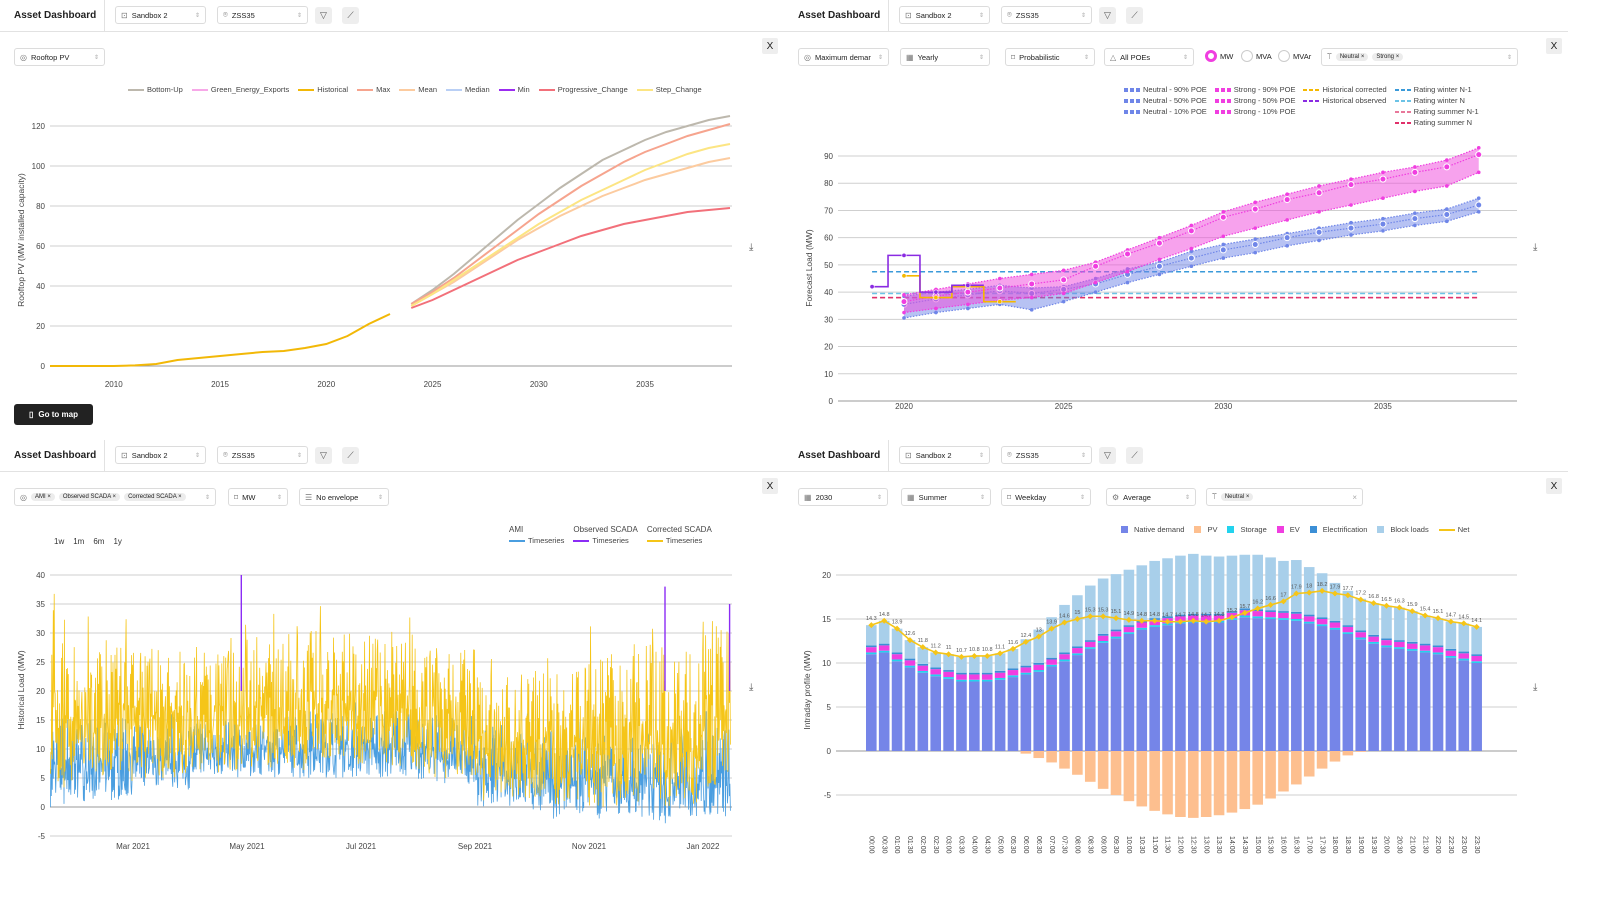  I want to click on legend-item: Min, so click(514, 89).